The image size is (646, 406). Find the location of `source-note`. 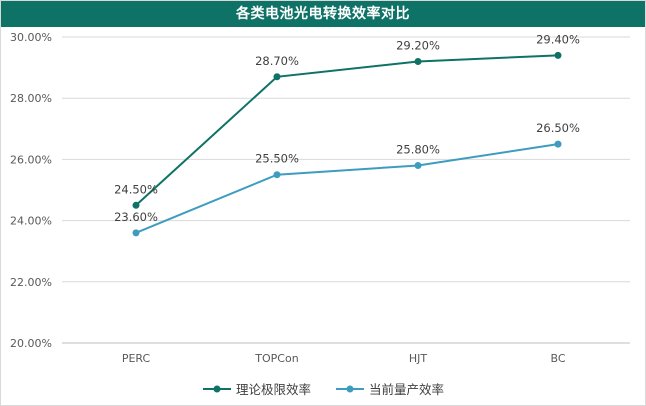

source-note is located at coordinates (154, 402).